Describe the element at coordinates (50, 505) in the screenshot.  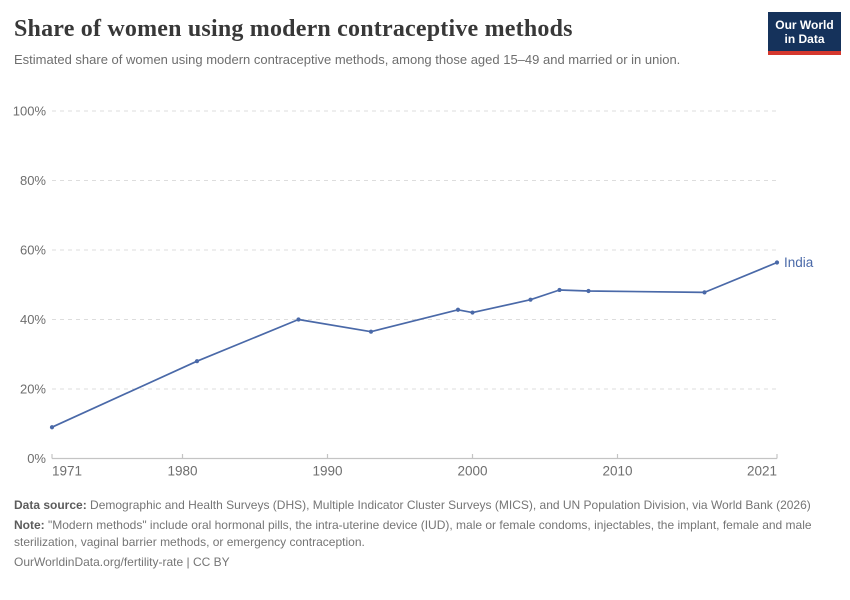
I see `data-source-label: Data source:` at that location.